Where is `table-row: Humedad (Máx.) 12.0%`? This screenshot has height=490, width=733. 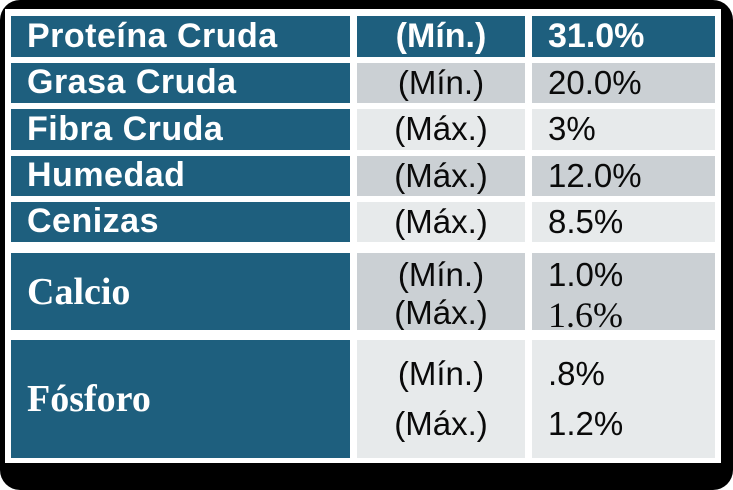 table-row: Humedad (Máx.) 12.0% is located at coordinates (363, 175).